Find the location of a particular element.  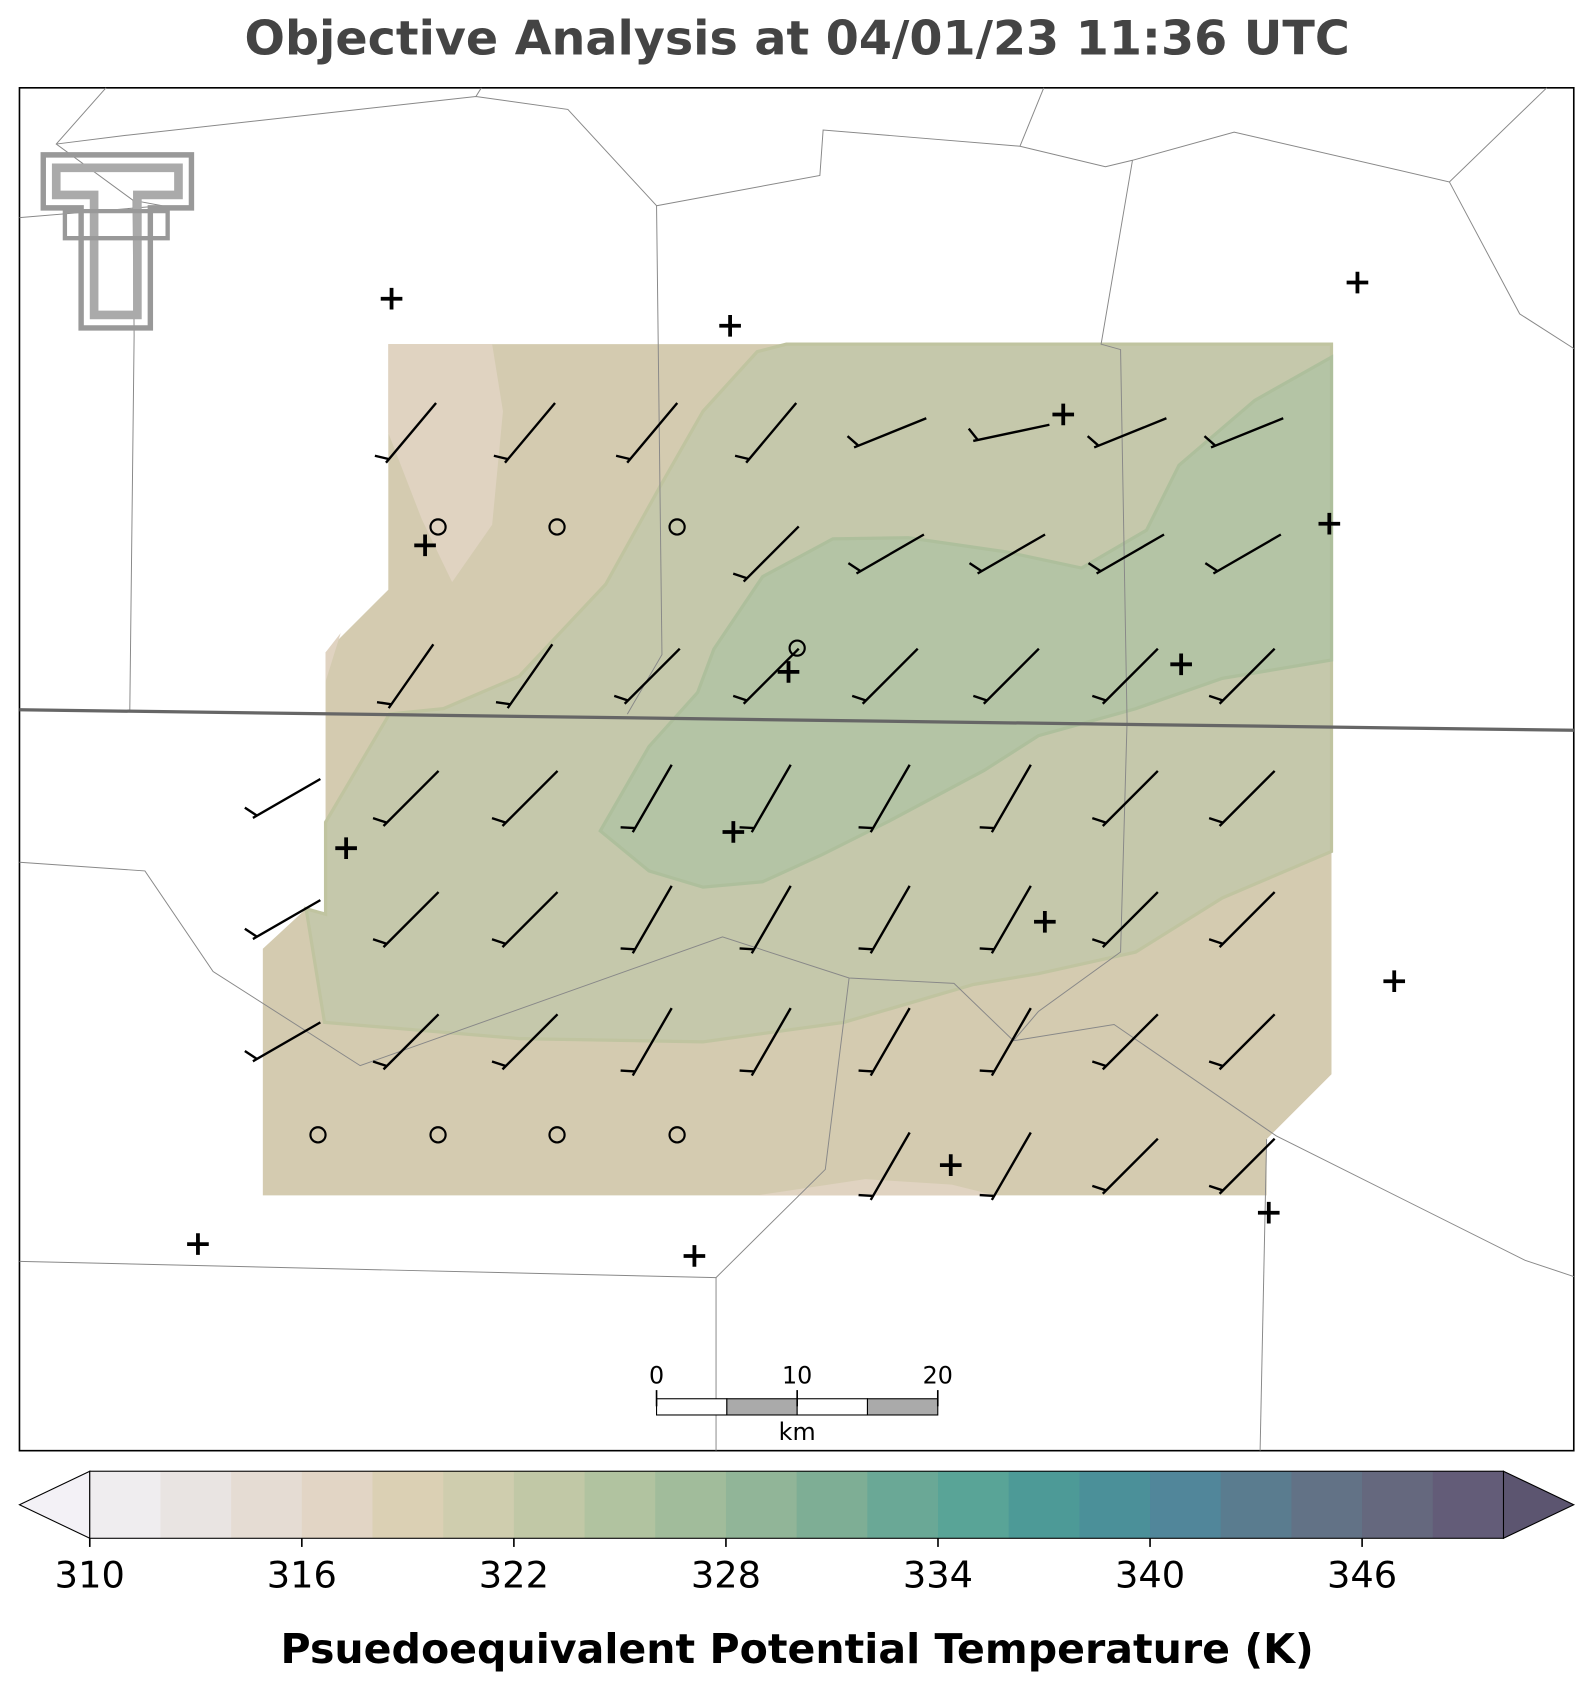

colorbar-tick-label: 310 is located at coordinates (90, 1575).